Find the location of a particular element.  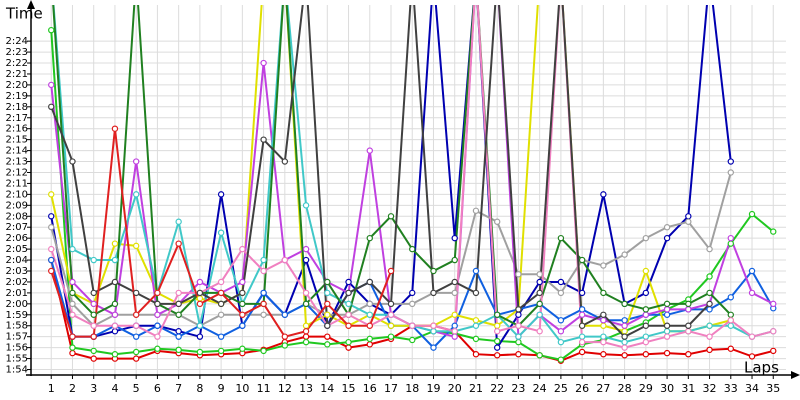

x-tick-label: 19 is located at coordinates (433, 388).